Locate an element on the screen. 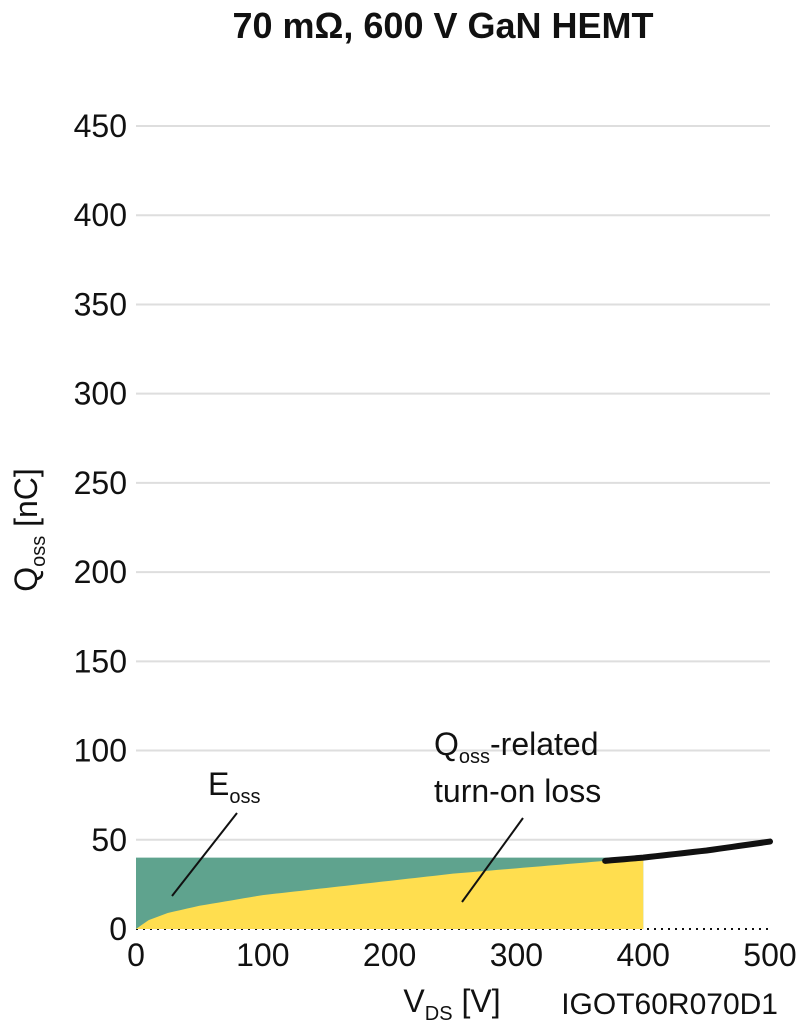 The width and height of the screenshot is (800, 1033). eoss-annotation: Eoss is located at coordinates (234, 787).